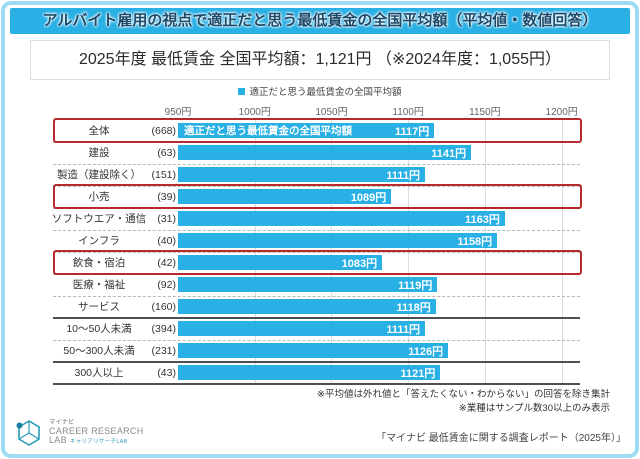 This screenshot has width=640, height=459. What do you see at coordinates (368, 197) in the screenshot?
I see `bar-value-label: 1089円` at bounding box center [368, 197].